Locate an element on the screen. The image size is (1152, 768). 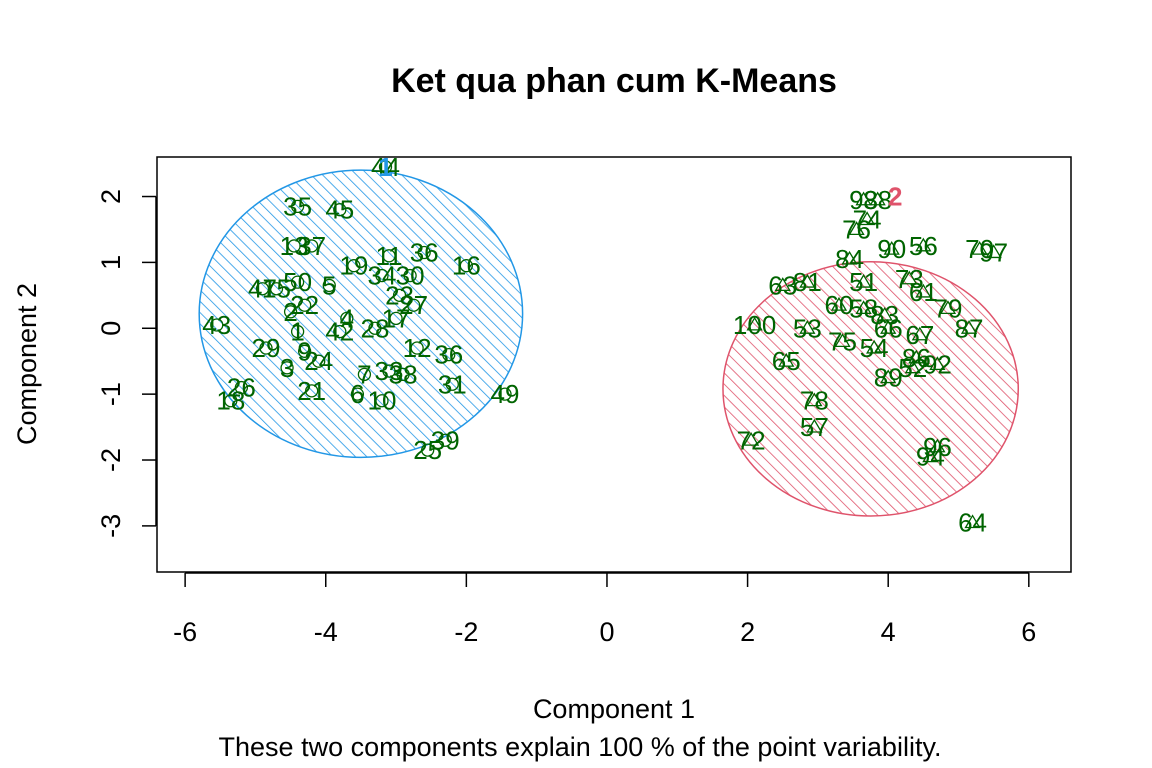
cluster-1-point-label: 45 is located at coordinates (339, 210).